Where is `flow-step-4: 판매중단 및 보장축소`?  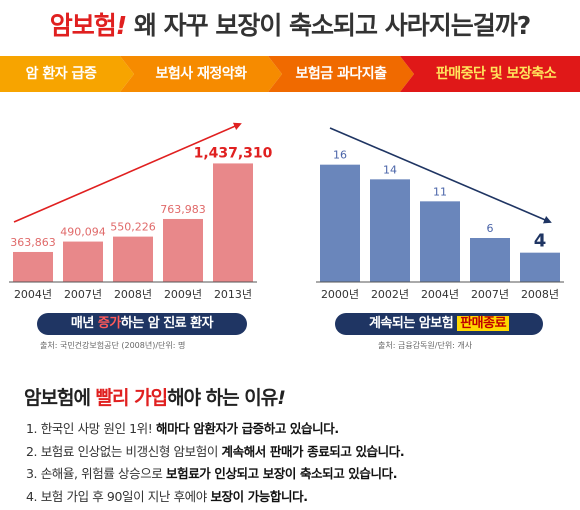
flow-step-4: 판매중단 및 보장축소 is located at coordinates (496, 74).